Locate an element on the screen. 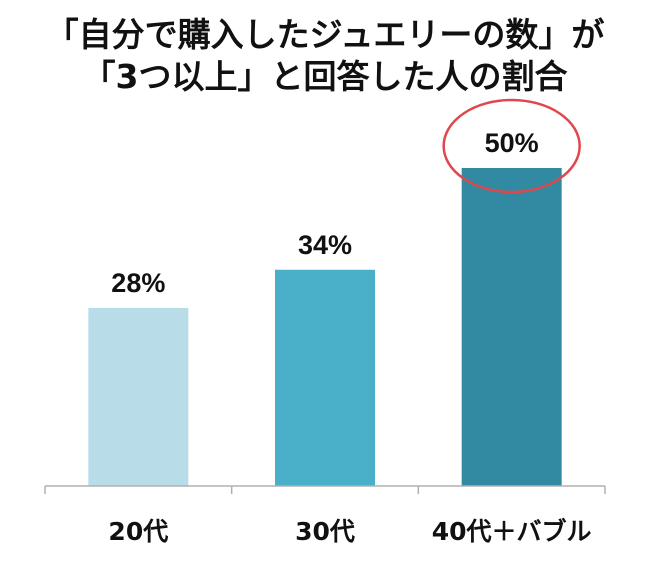  category-label-1: 20代 is located at coordinates (138, 531).